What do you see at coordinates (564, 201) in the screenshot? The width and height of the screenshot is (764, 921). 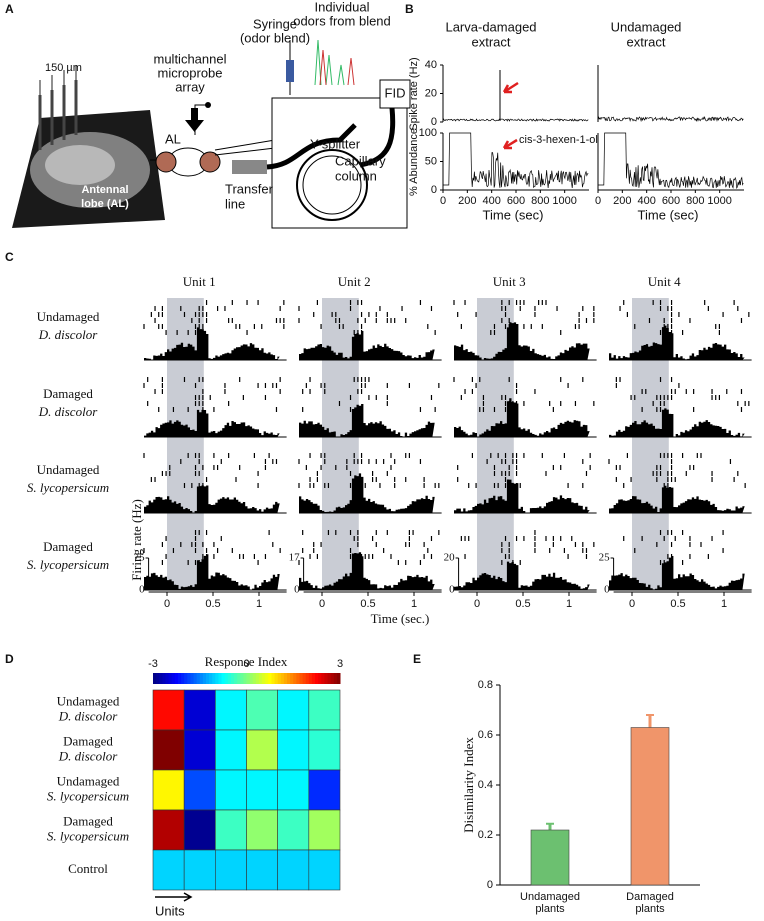 I see `x-tick-label: 1000` at bounding box center [564, 201].